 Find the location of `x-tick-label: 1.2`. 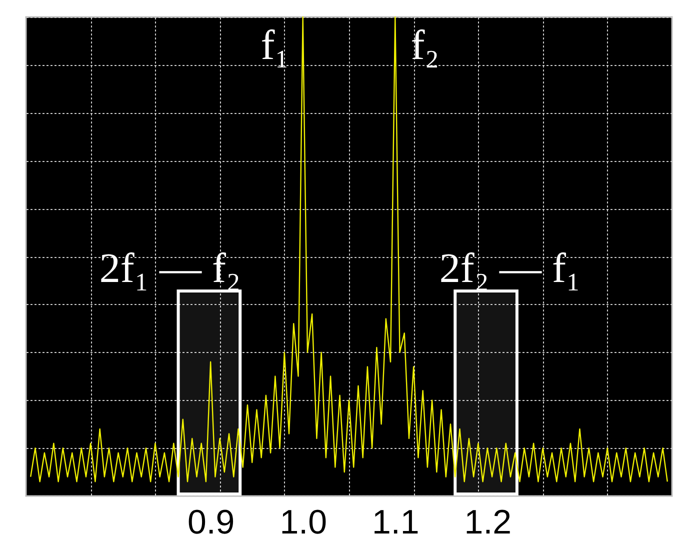

x-tick-label: 1.2 is located at coordinates (488, 523).